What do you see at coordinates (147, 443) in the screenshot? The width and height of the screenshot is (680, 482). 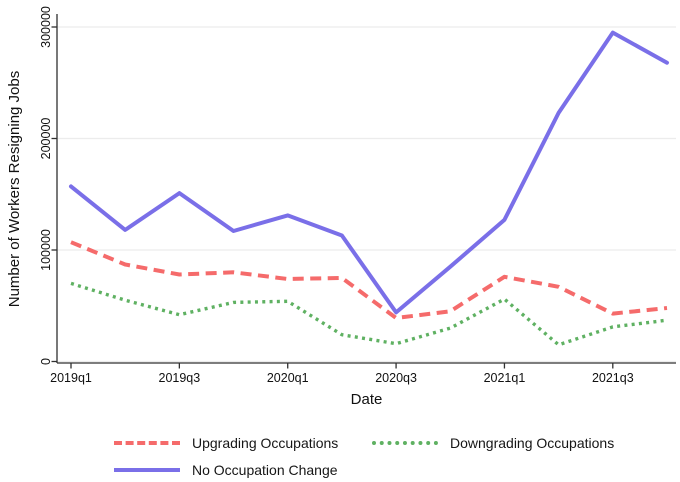 I see `upgrading-dashed-line-swatch` at bounding box center [147, 443].